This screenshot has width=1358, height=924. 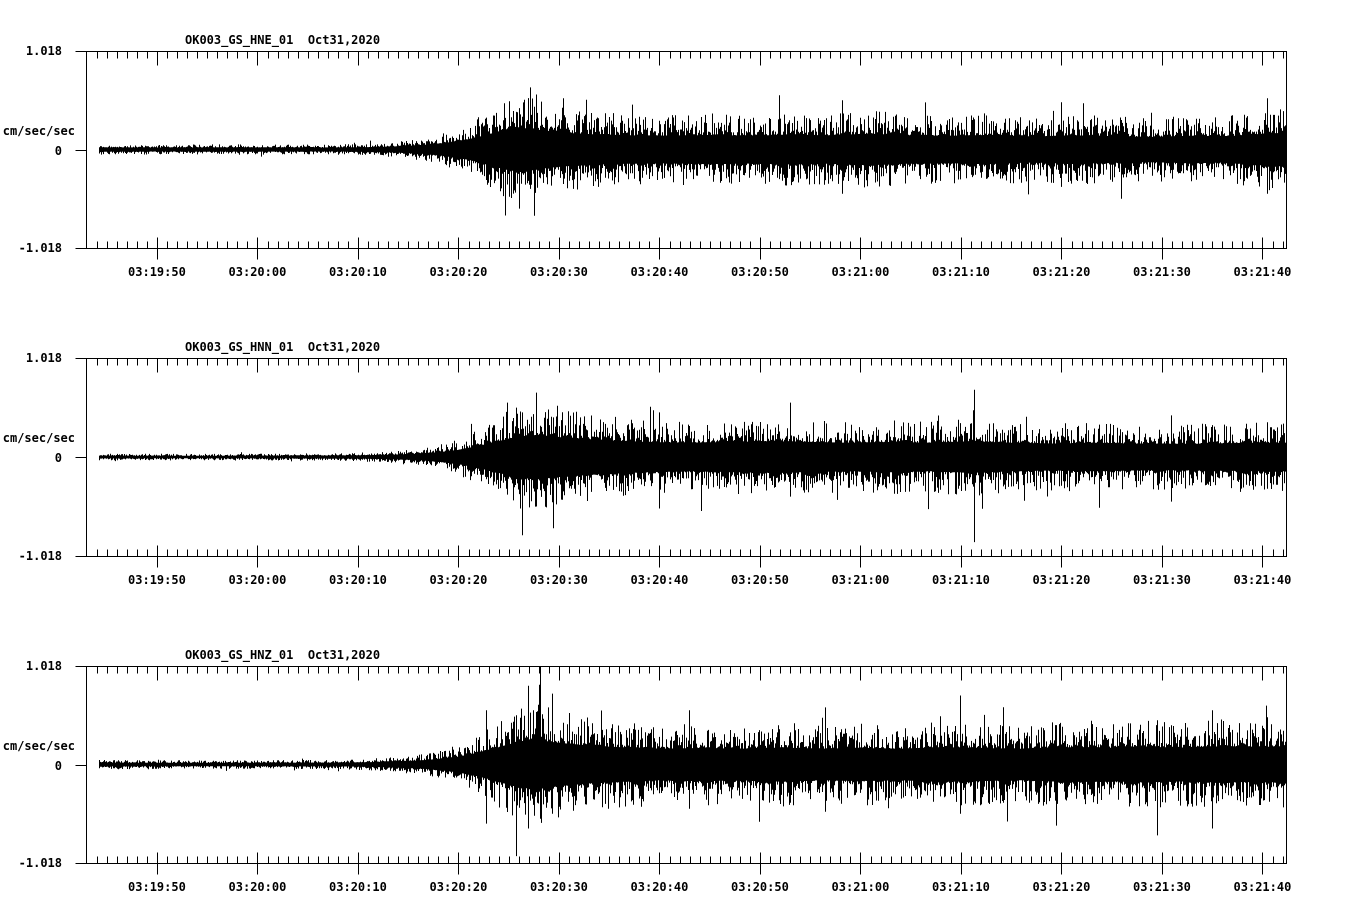 I want to click on trace-title: OK003_GS_HNE_01 Oct31,2020, so click(x=283, y=40).